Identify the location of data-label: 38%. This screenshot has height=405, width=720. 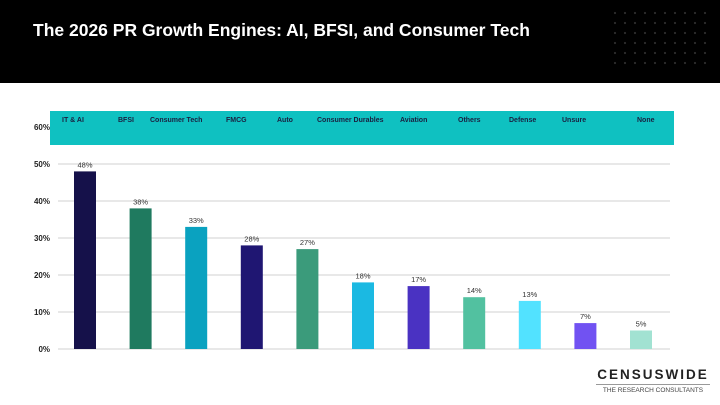
(140, 201).